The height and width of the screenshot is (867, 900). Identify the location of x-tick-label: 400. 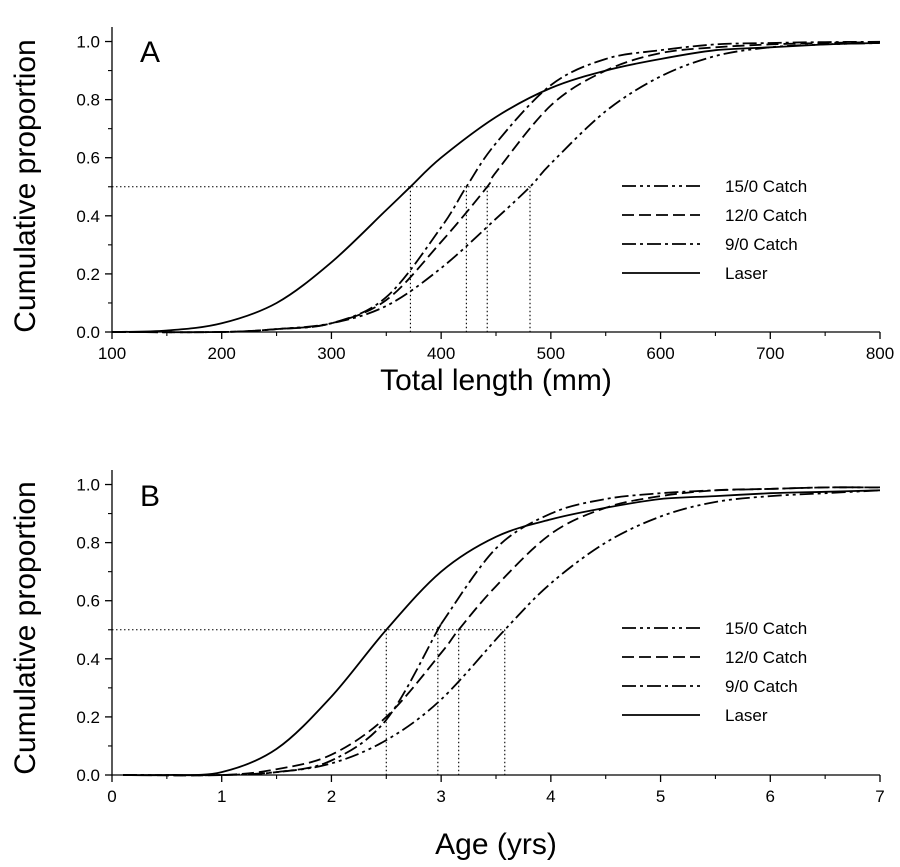
(441, 353).